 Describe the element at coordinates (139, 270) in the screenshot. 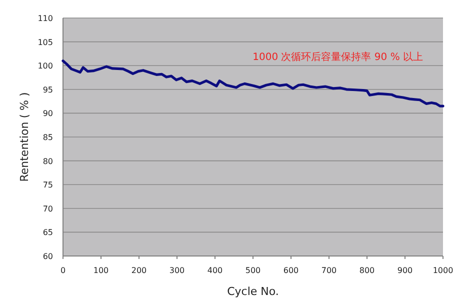

I see `x-tick-label: 200` at that location.